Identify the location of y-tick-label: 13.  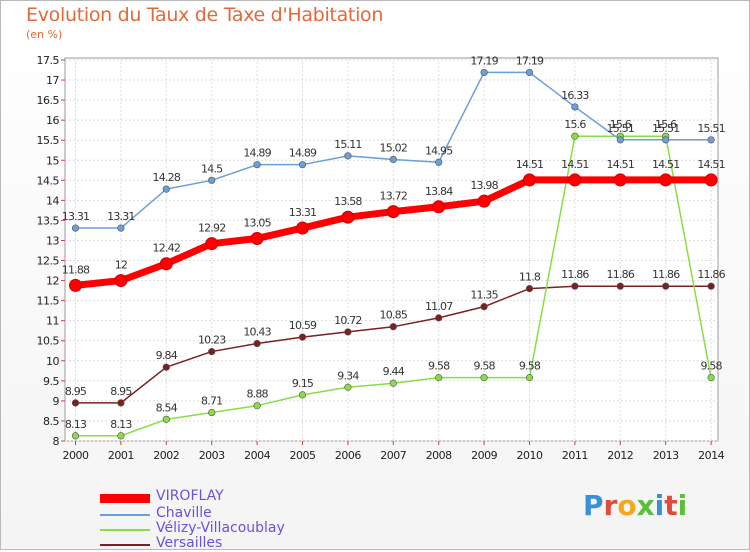
(52, 240).